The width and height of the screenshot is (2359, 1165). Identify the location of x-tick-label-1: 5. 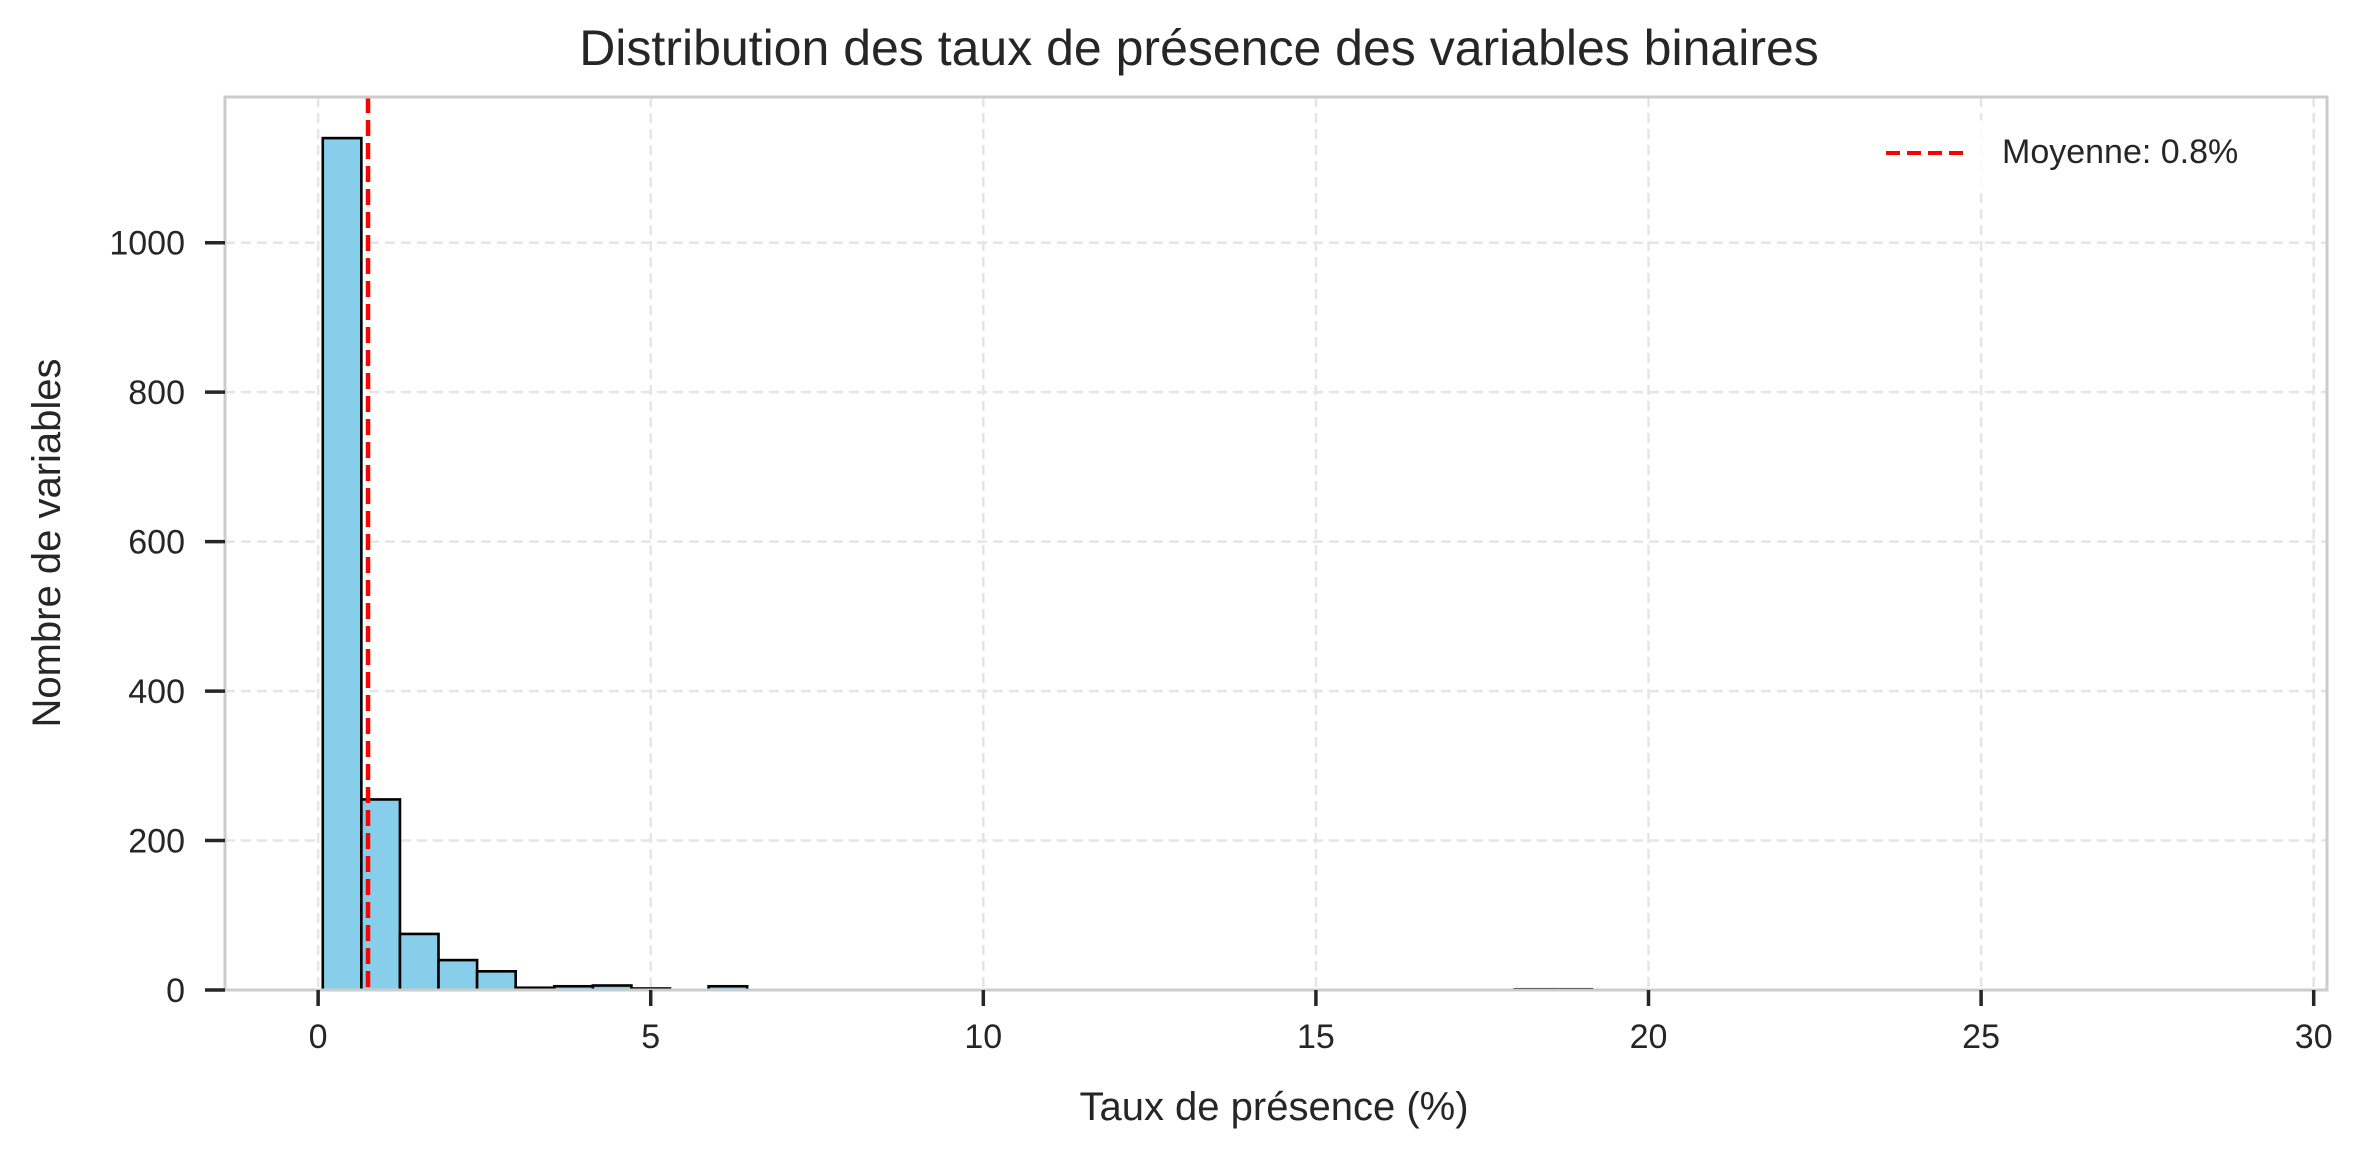
(650, 1037).